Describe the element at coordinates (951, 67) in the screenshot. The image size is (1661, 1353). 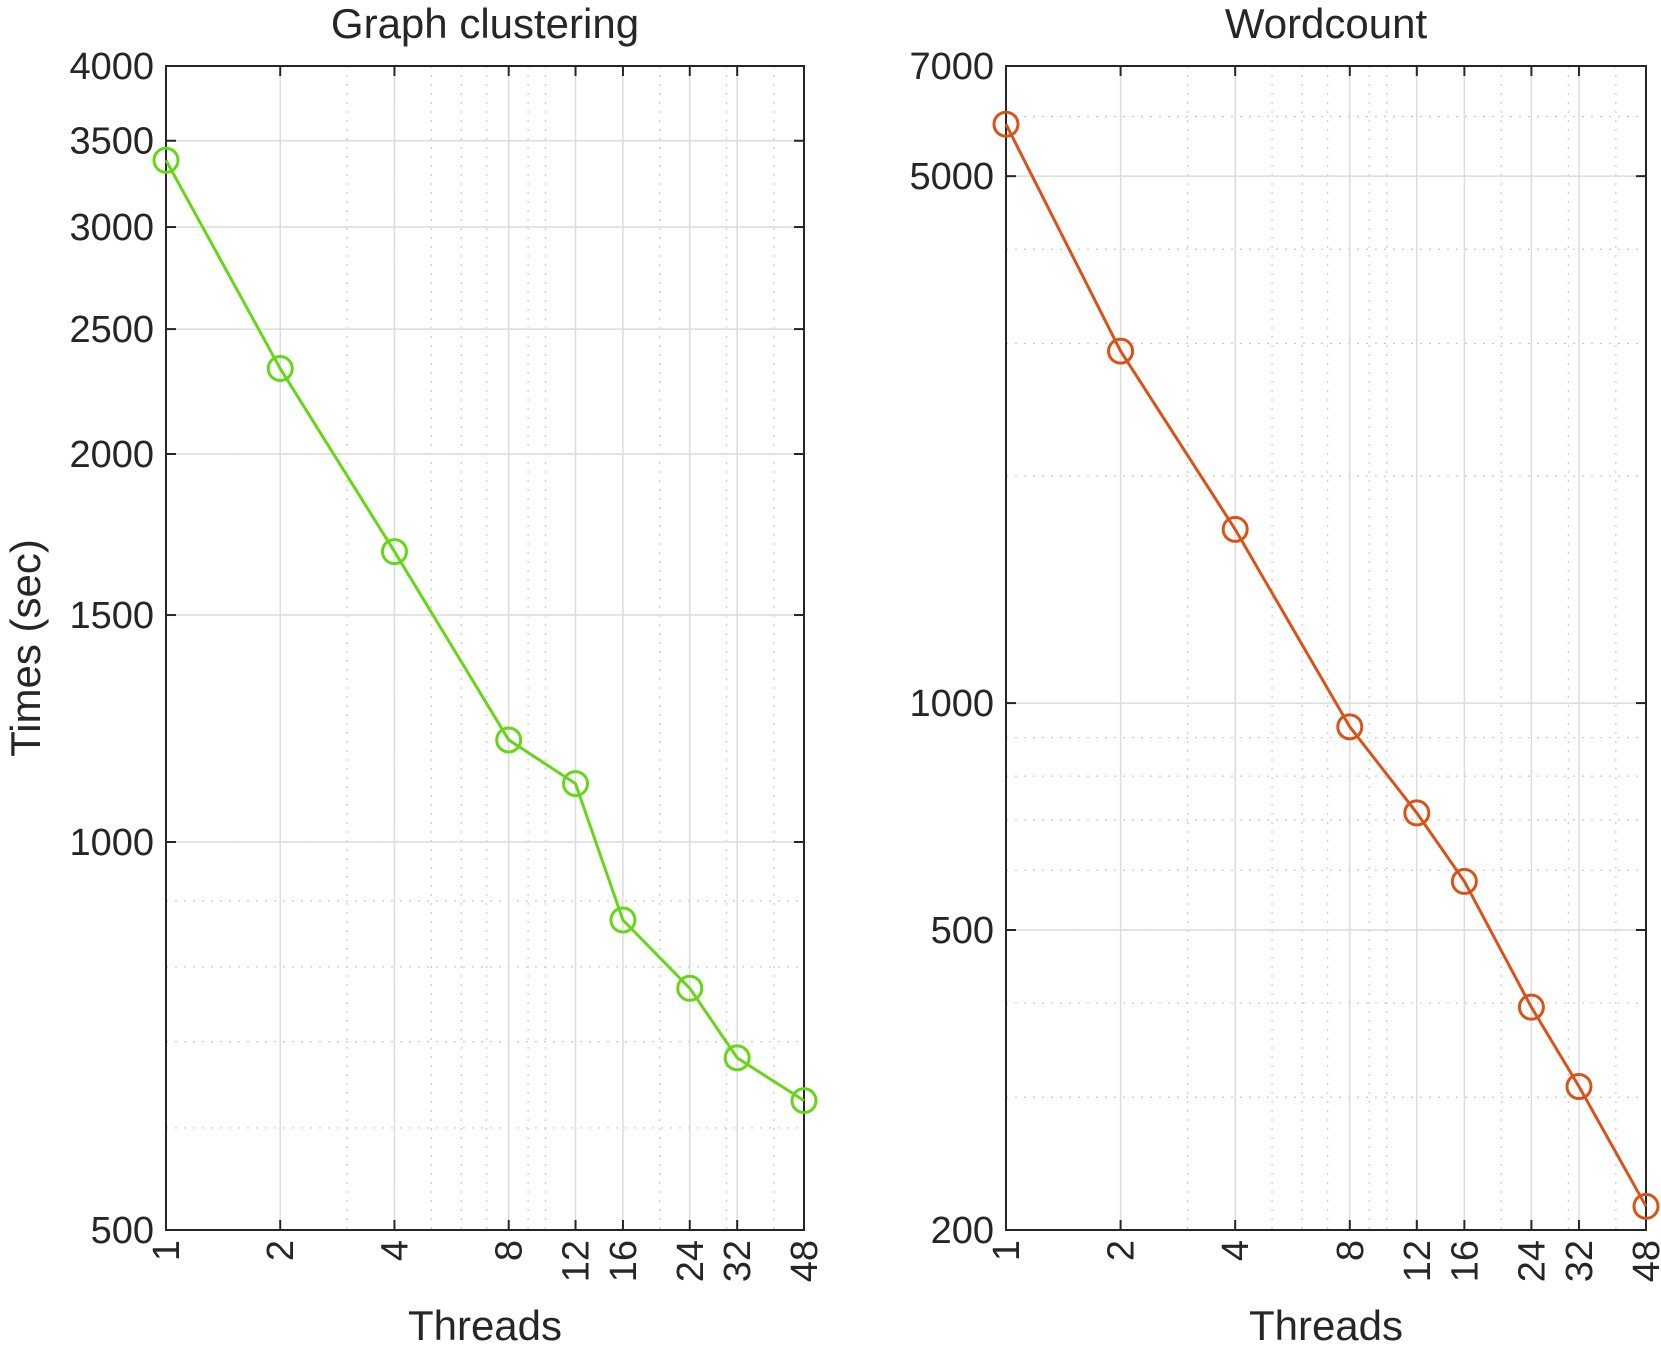
I see `y-tick-label: 7000` at that location.